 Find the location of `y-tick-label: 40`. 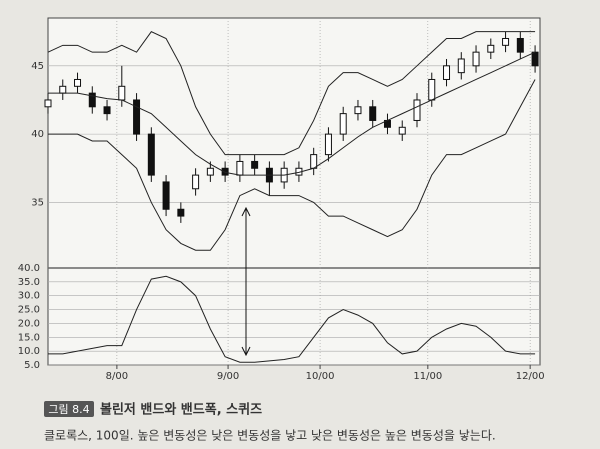

y-tick-label: 40 is located at coordinates (37, 134).